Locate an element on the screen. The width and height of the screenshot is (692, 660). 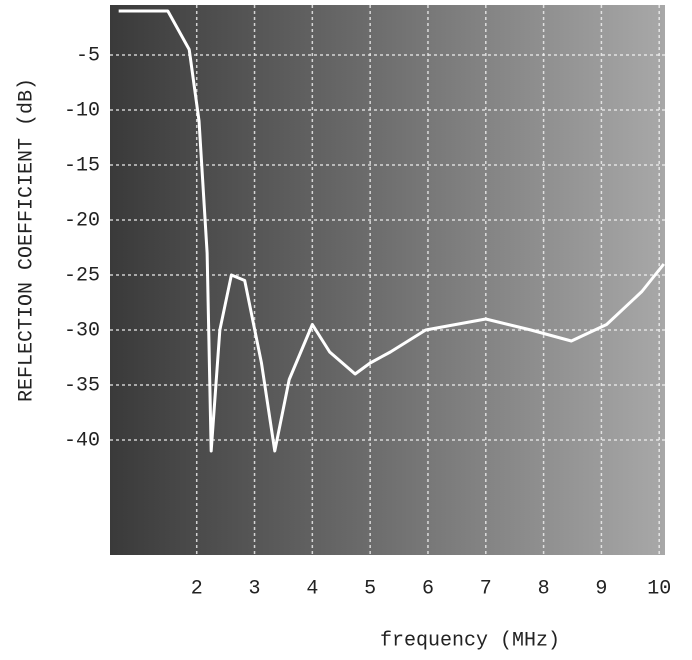
x-tick-label: 7 is located at coordinates (486, 588).